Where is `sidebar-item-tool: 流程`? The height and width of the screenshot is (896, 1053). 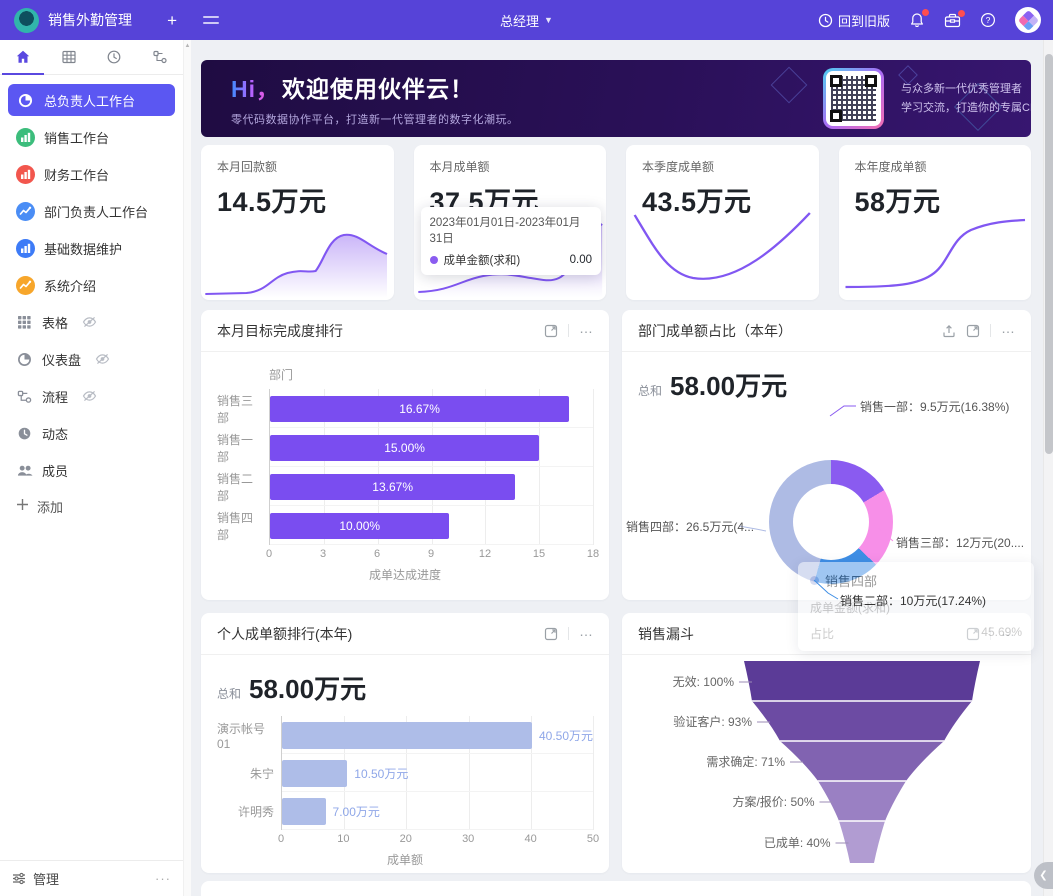 sidebar-item-tool: 流程 is located at coordinates (91, 396).